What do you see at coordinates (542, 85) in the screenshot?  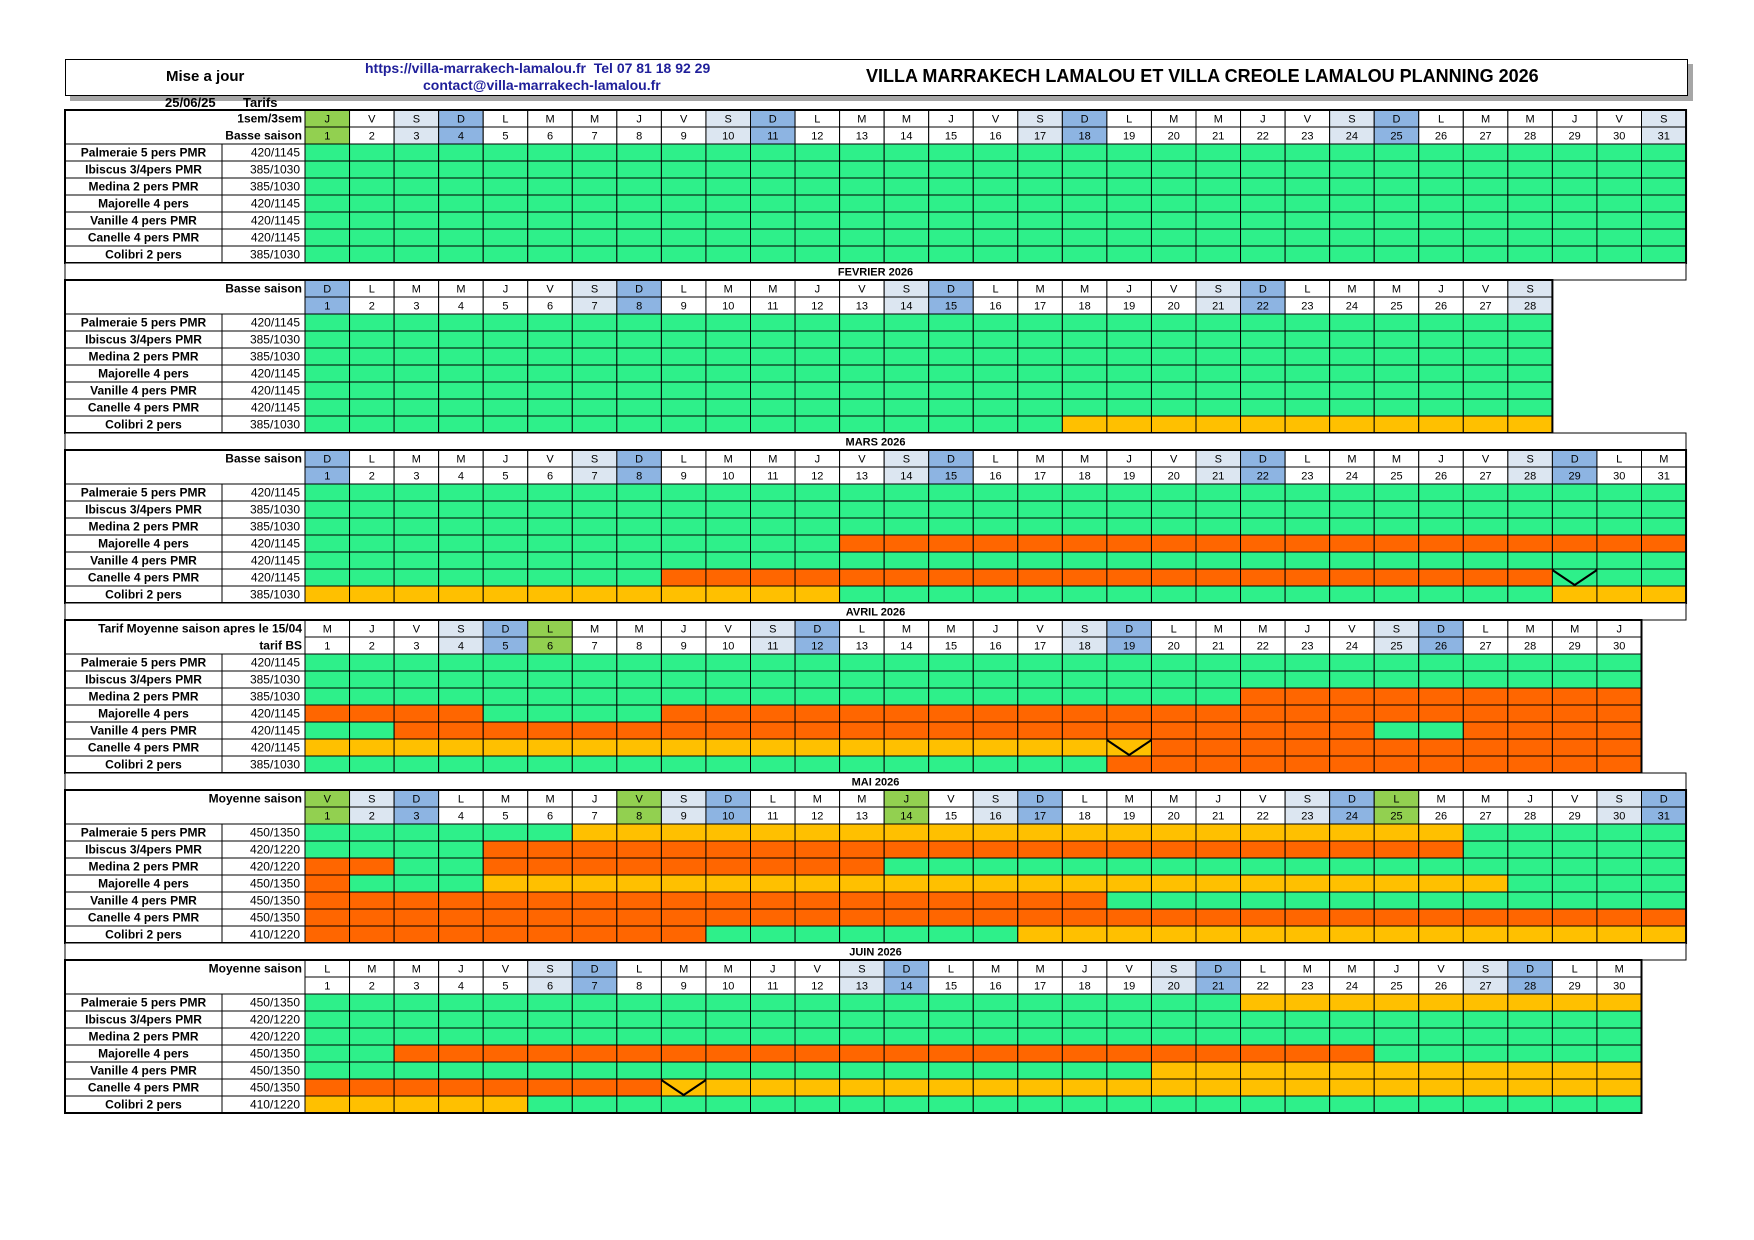 I see `contact-email: contact@villa-marrakech-lamalou.fr` at bounding box center [542, 85].